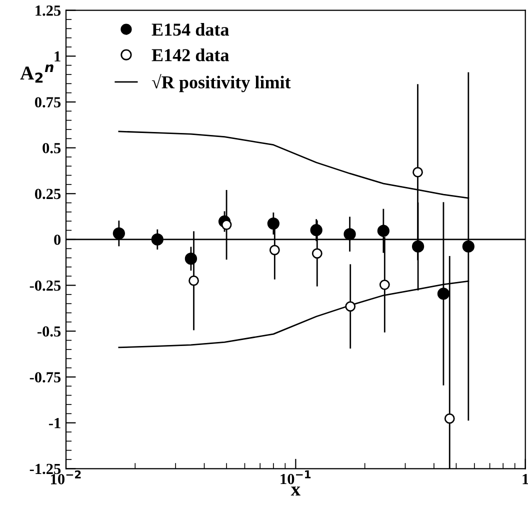  Describe the element at coordinates (190, 55) in the screenshot. I see `legend-label: E142 data` at that location.